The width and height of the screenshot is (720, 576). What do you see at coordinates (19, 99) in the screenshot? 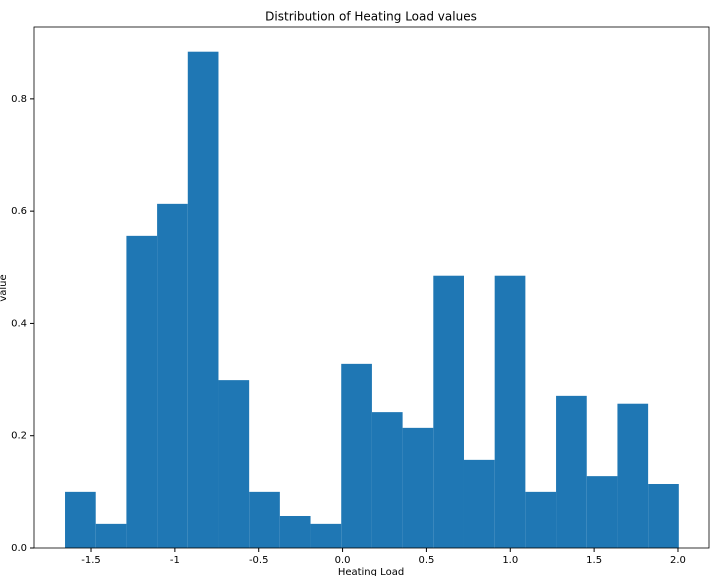
I see `y-tick-label: 0.8` at bounding box center [19, 99].